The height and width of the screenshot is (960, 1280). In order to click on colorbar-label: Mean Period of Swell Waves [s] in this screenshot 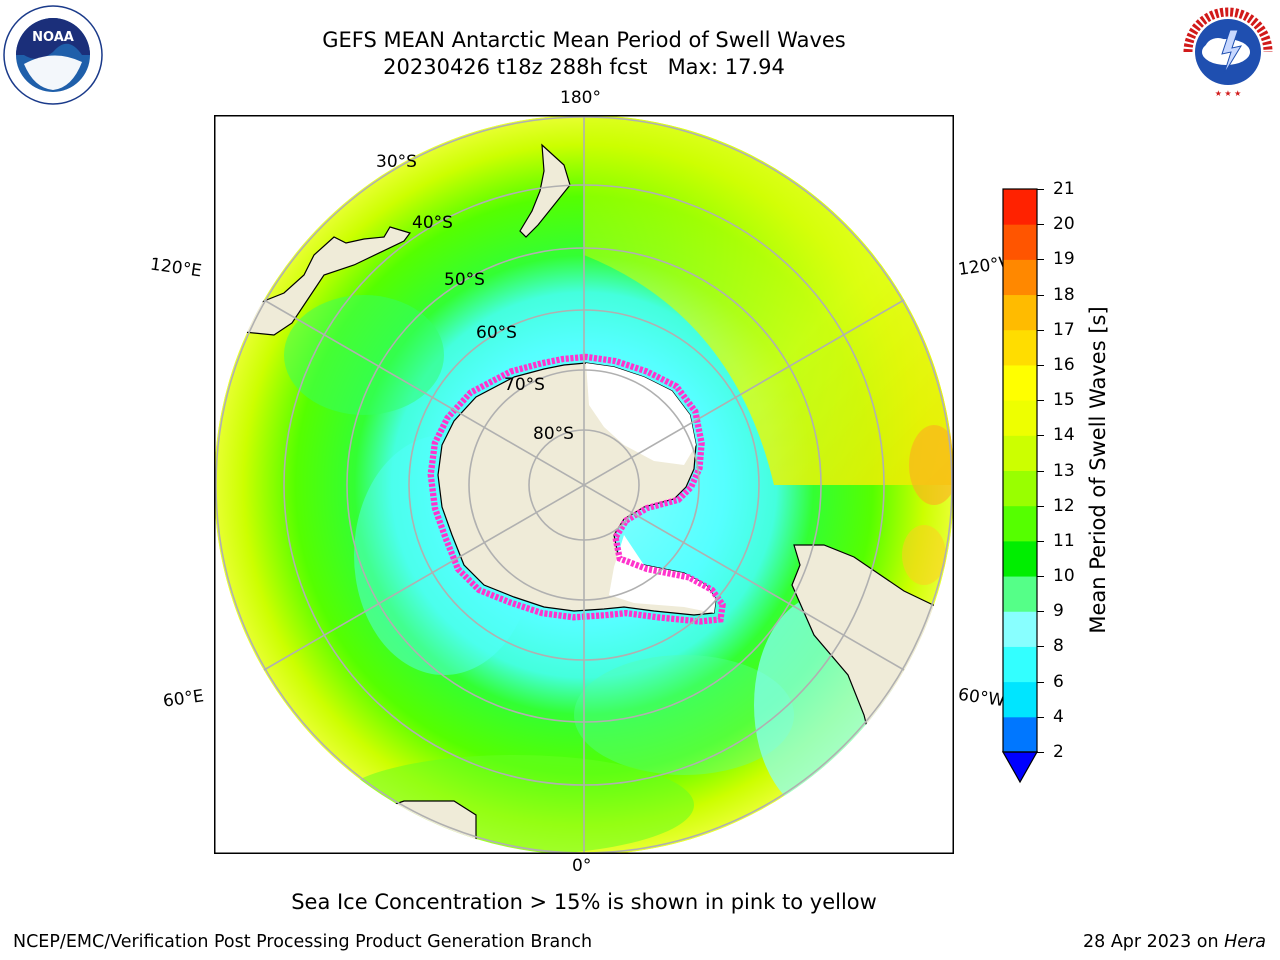, I will do `click(1098, 470)`.